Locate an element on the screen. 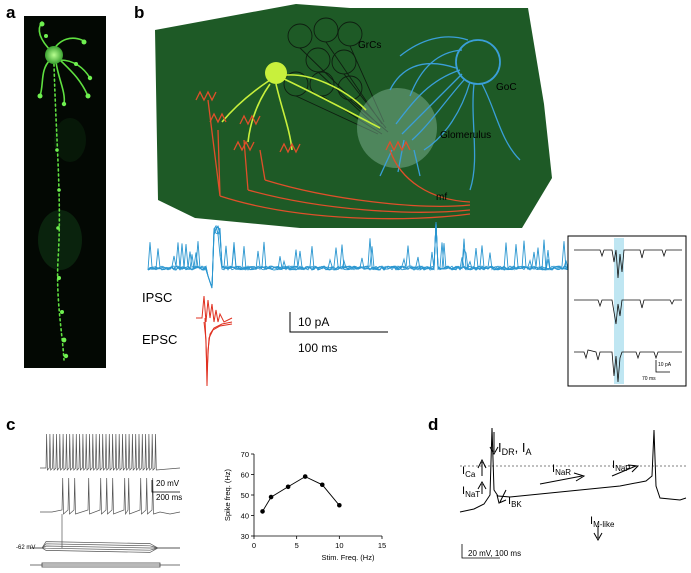 This screenshot has height=573, width=691. membrane-potential-trace is located at coordinates (573, 470).